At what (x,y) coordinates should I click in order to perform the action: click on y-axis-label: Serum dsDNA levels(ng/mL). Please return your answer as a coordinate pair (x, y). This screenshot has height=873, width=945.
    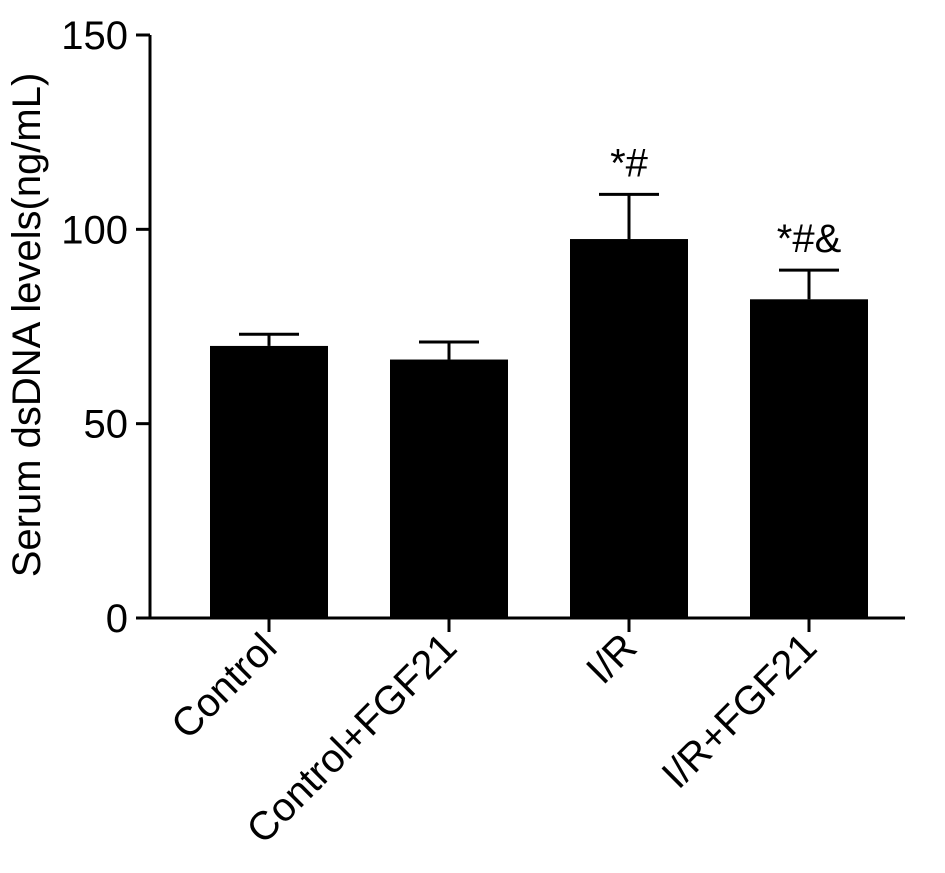
    Looking at the image, I should click on (27, 325).